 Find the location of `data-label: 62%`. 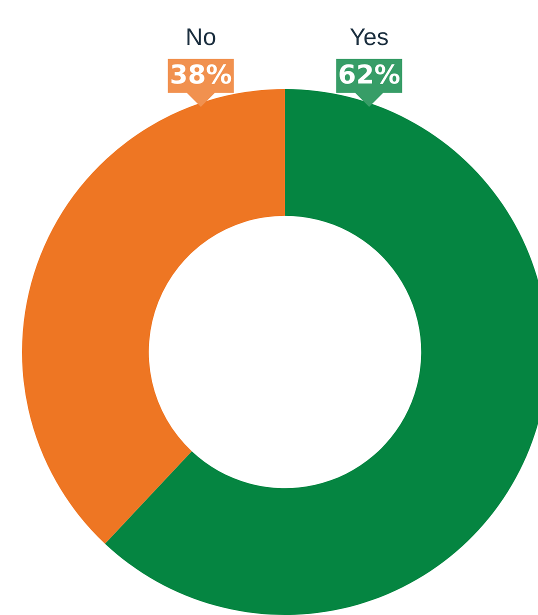

data-label: 62% is located at coordinates (369, 75).